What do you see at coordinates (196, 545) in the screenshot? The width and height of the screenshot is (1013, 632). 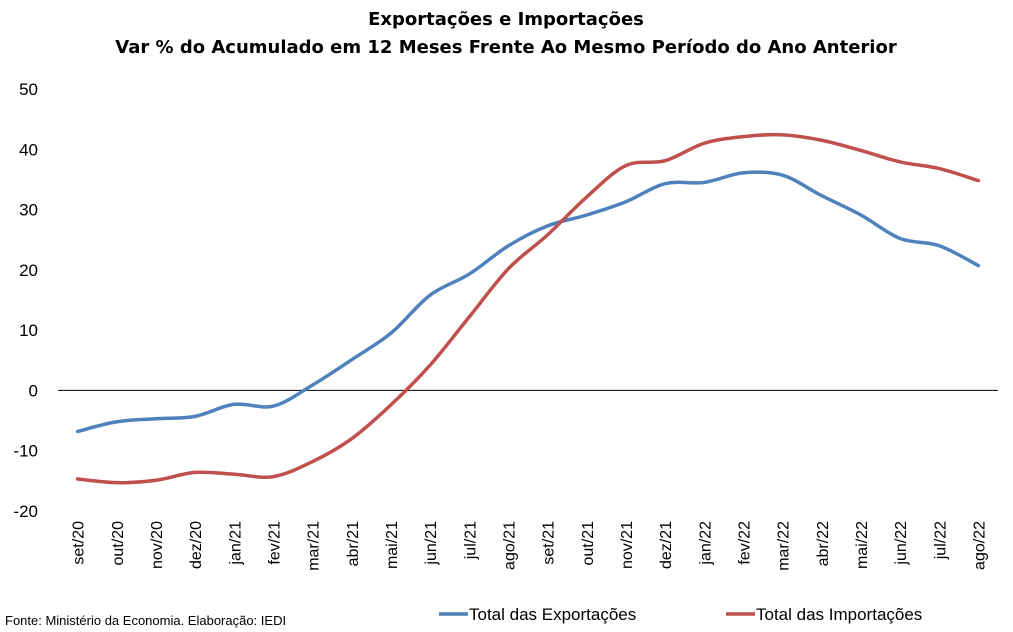 I see `x-tick-label: dez/20` at bounding box center [196, 545].